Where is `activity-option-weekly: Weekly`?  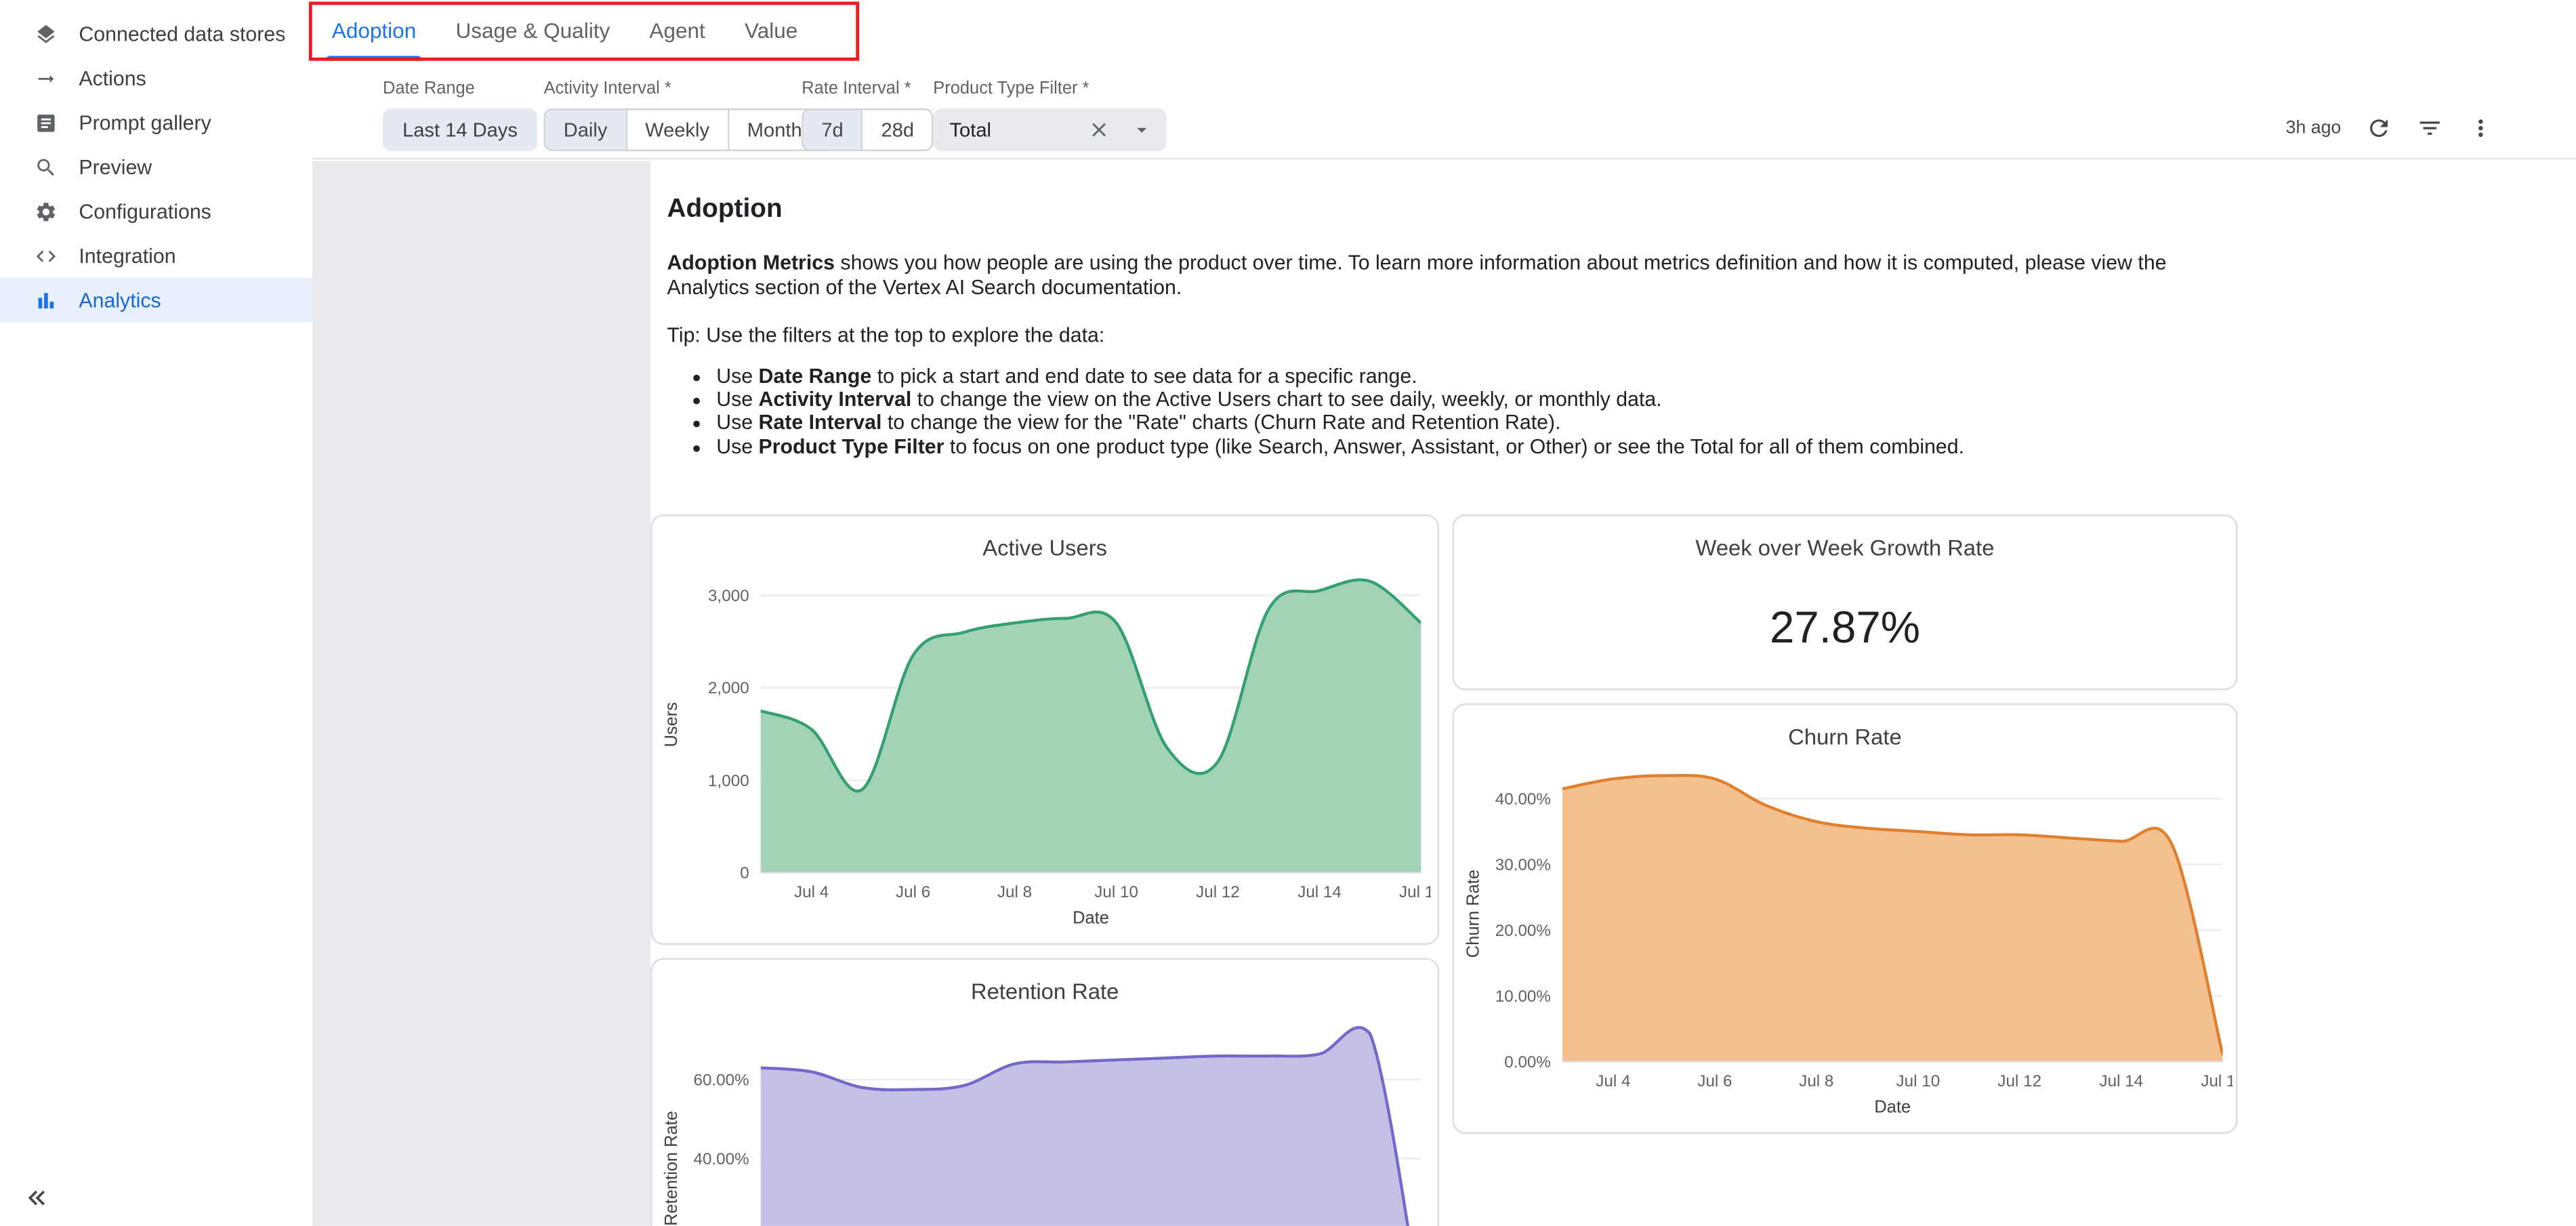
activity-option-weekly: Weekly is located at coordinates (676, 130).